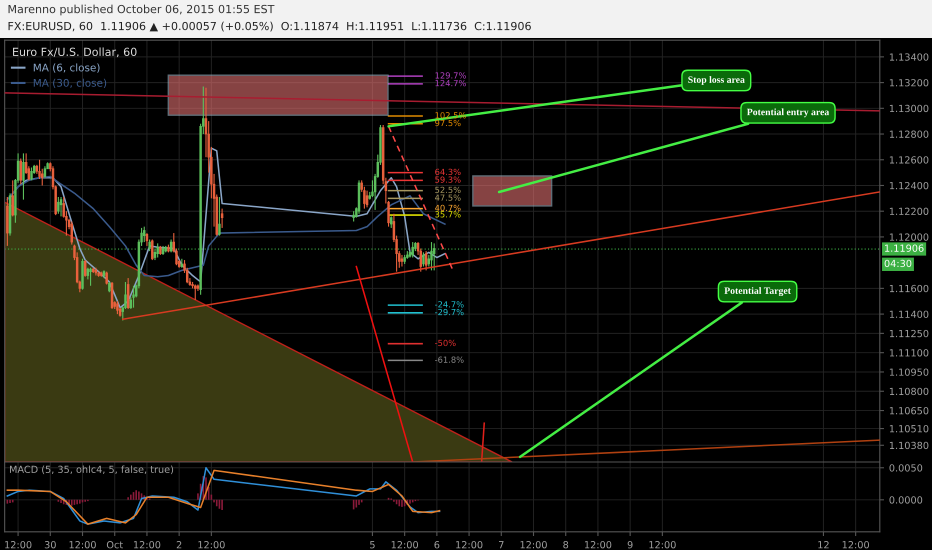 The height and width of the screenshot is (550, 932). I want to click on series-label: -50%, so click(445, 343).